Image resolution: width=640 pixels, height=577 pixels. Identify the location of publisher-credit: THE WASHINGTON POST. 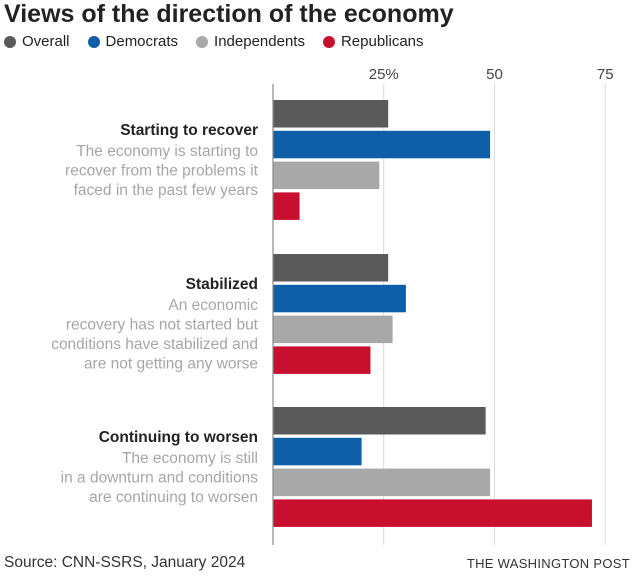
(548, 563).